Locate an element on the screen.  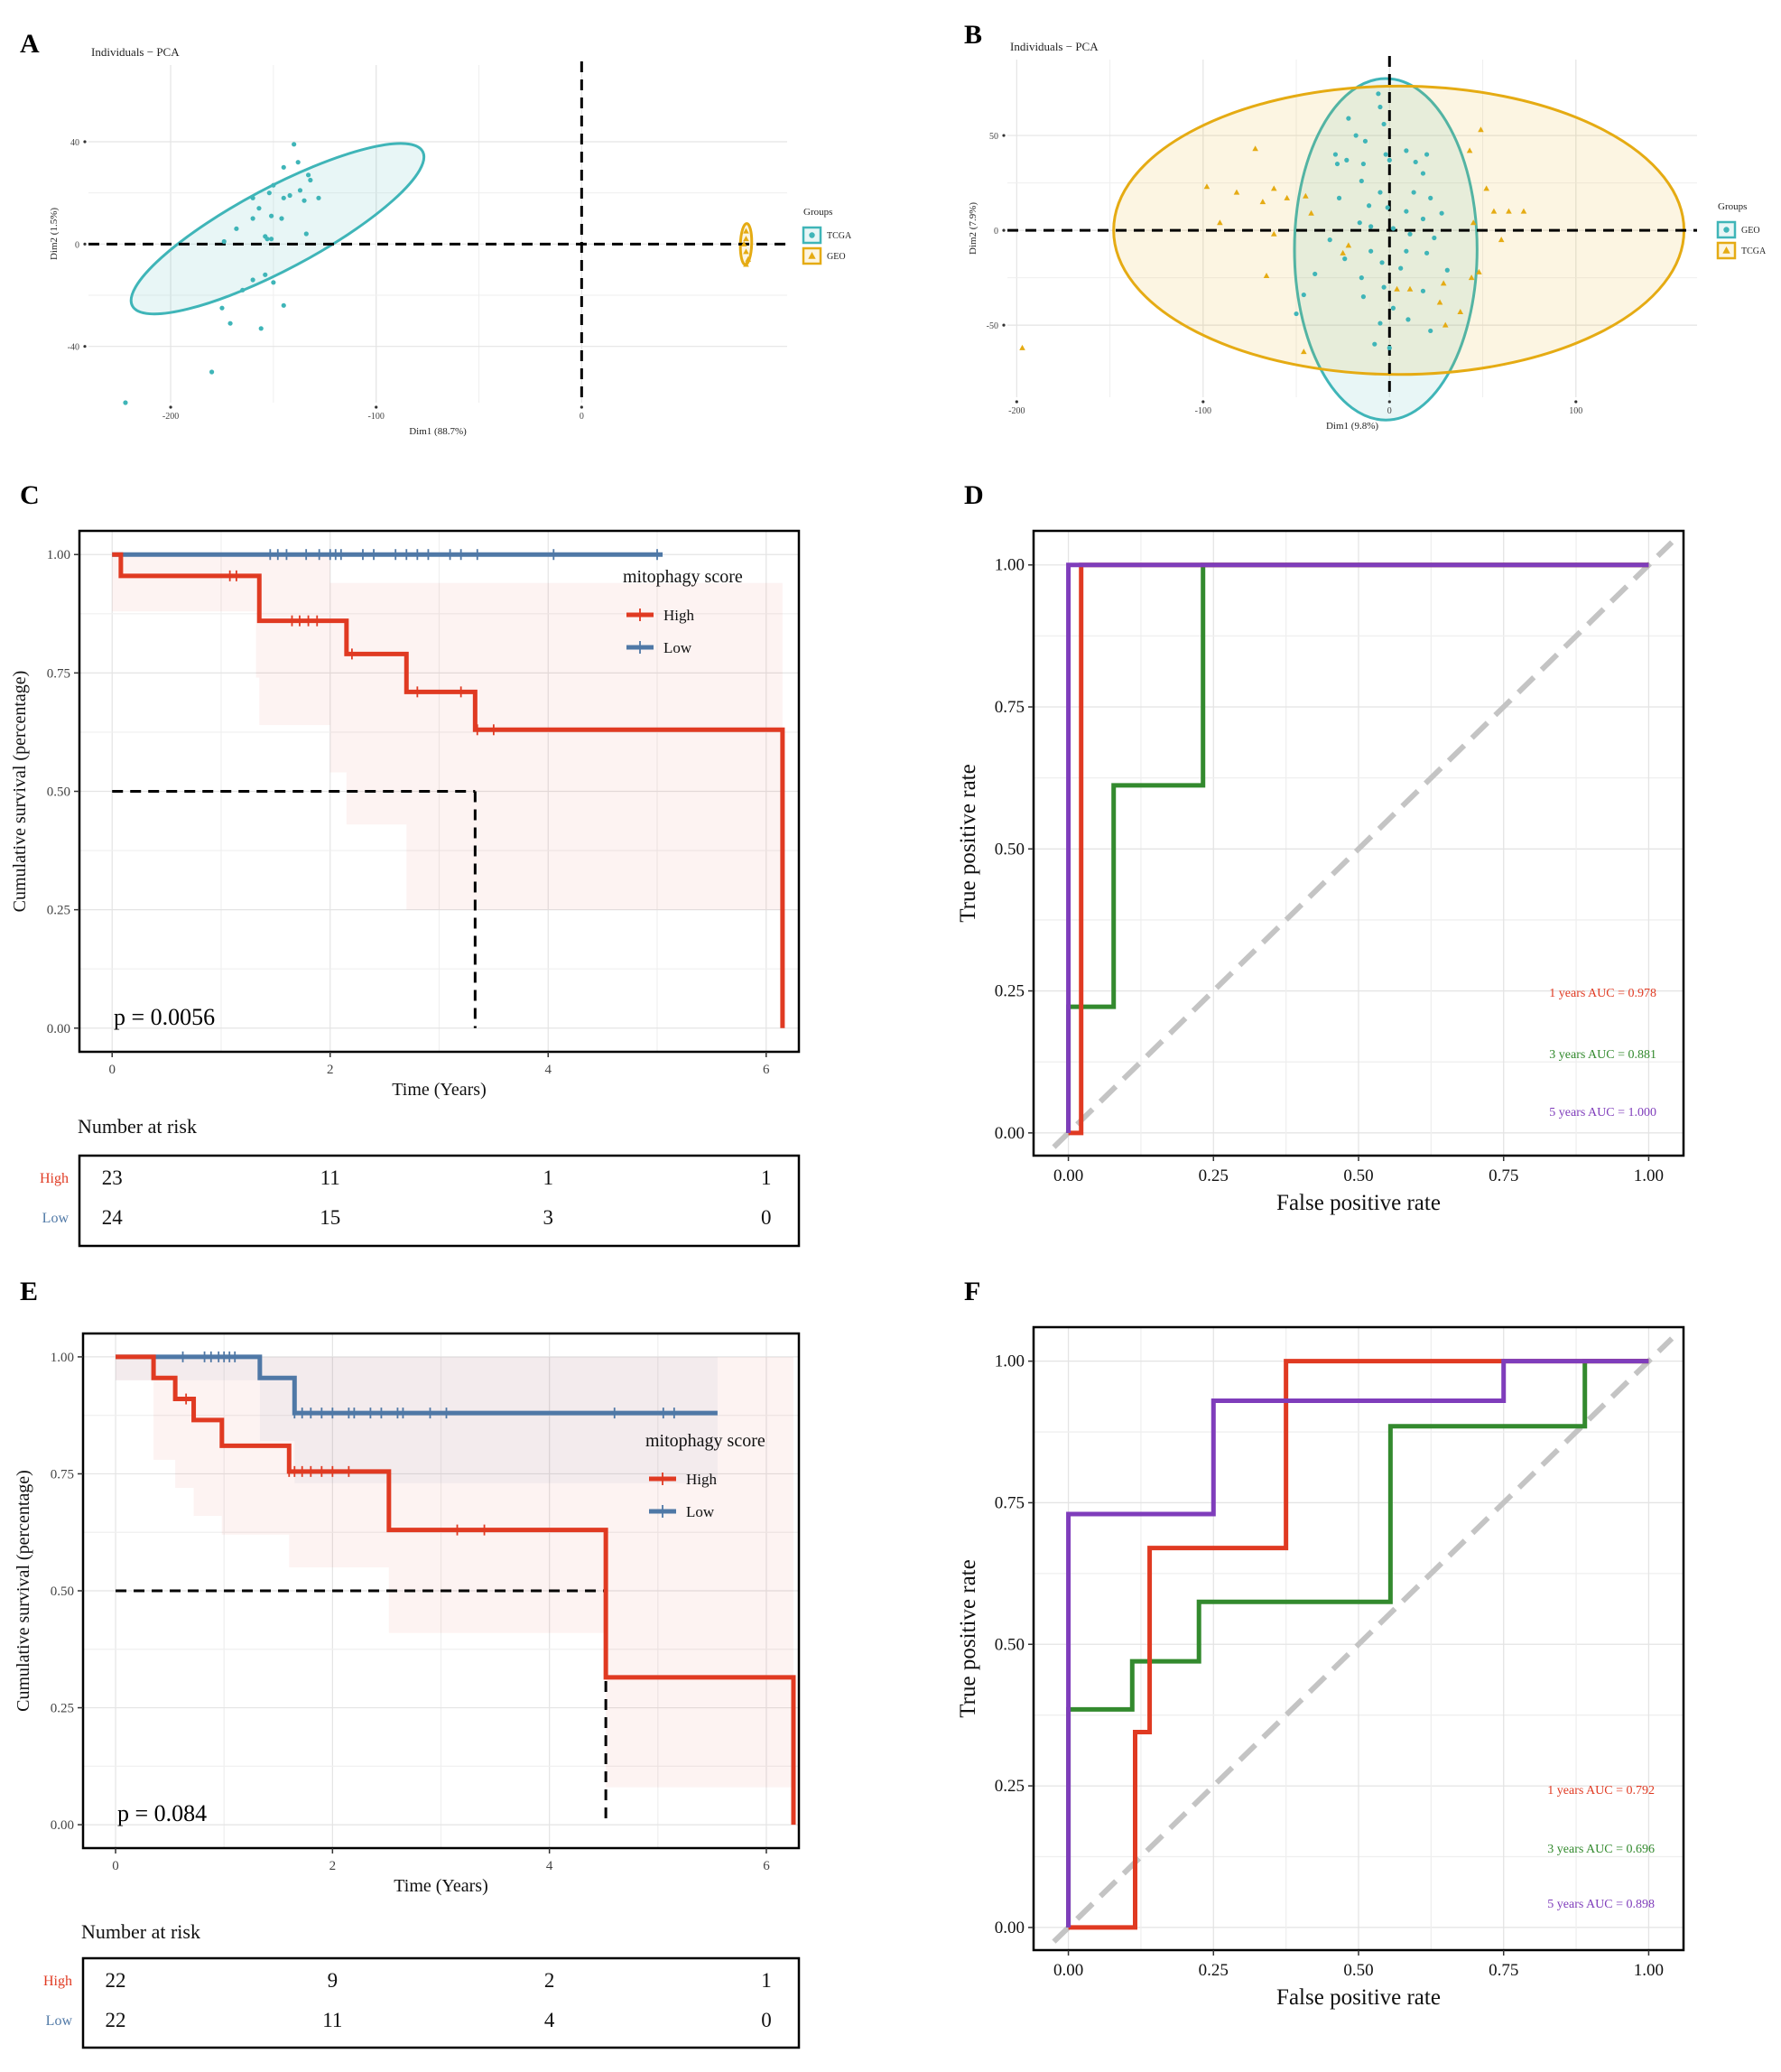
y-tick-label: 0.50 is located at coordinates (1010, 1644).